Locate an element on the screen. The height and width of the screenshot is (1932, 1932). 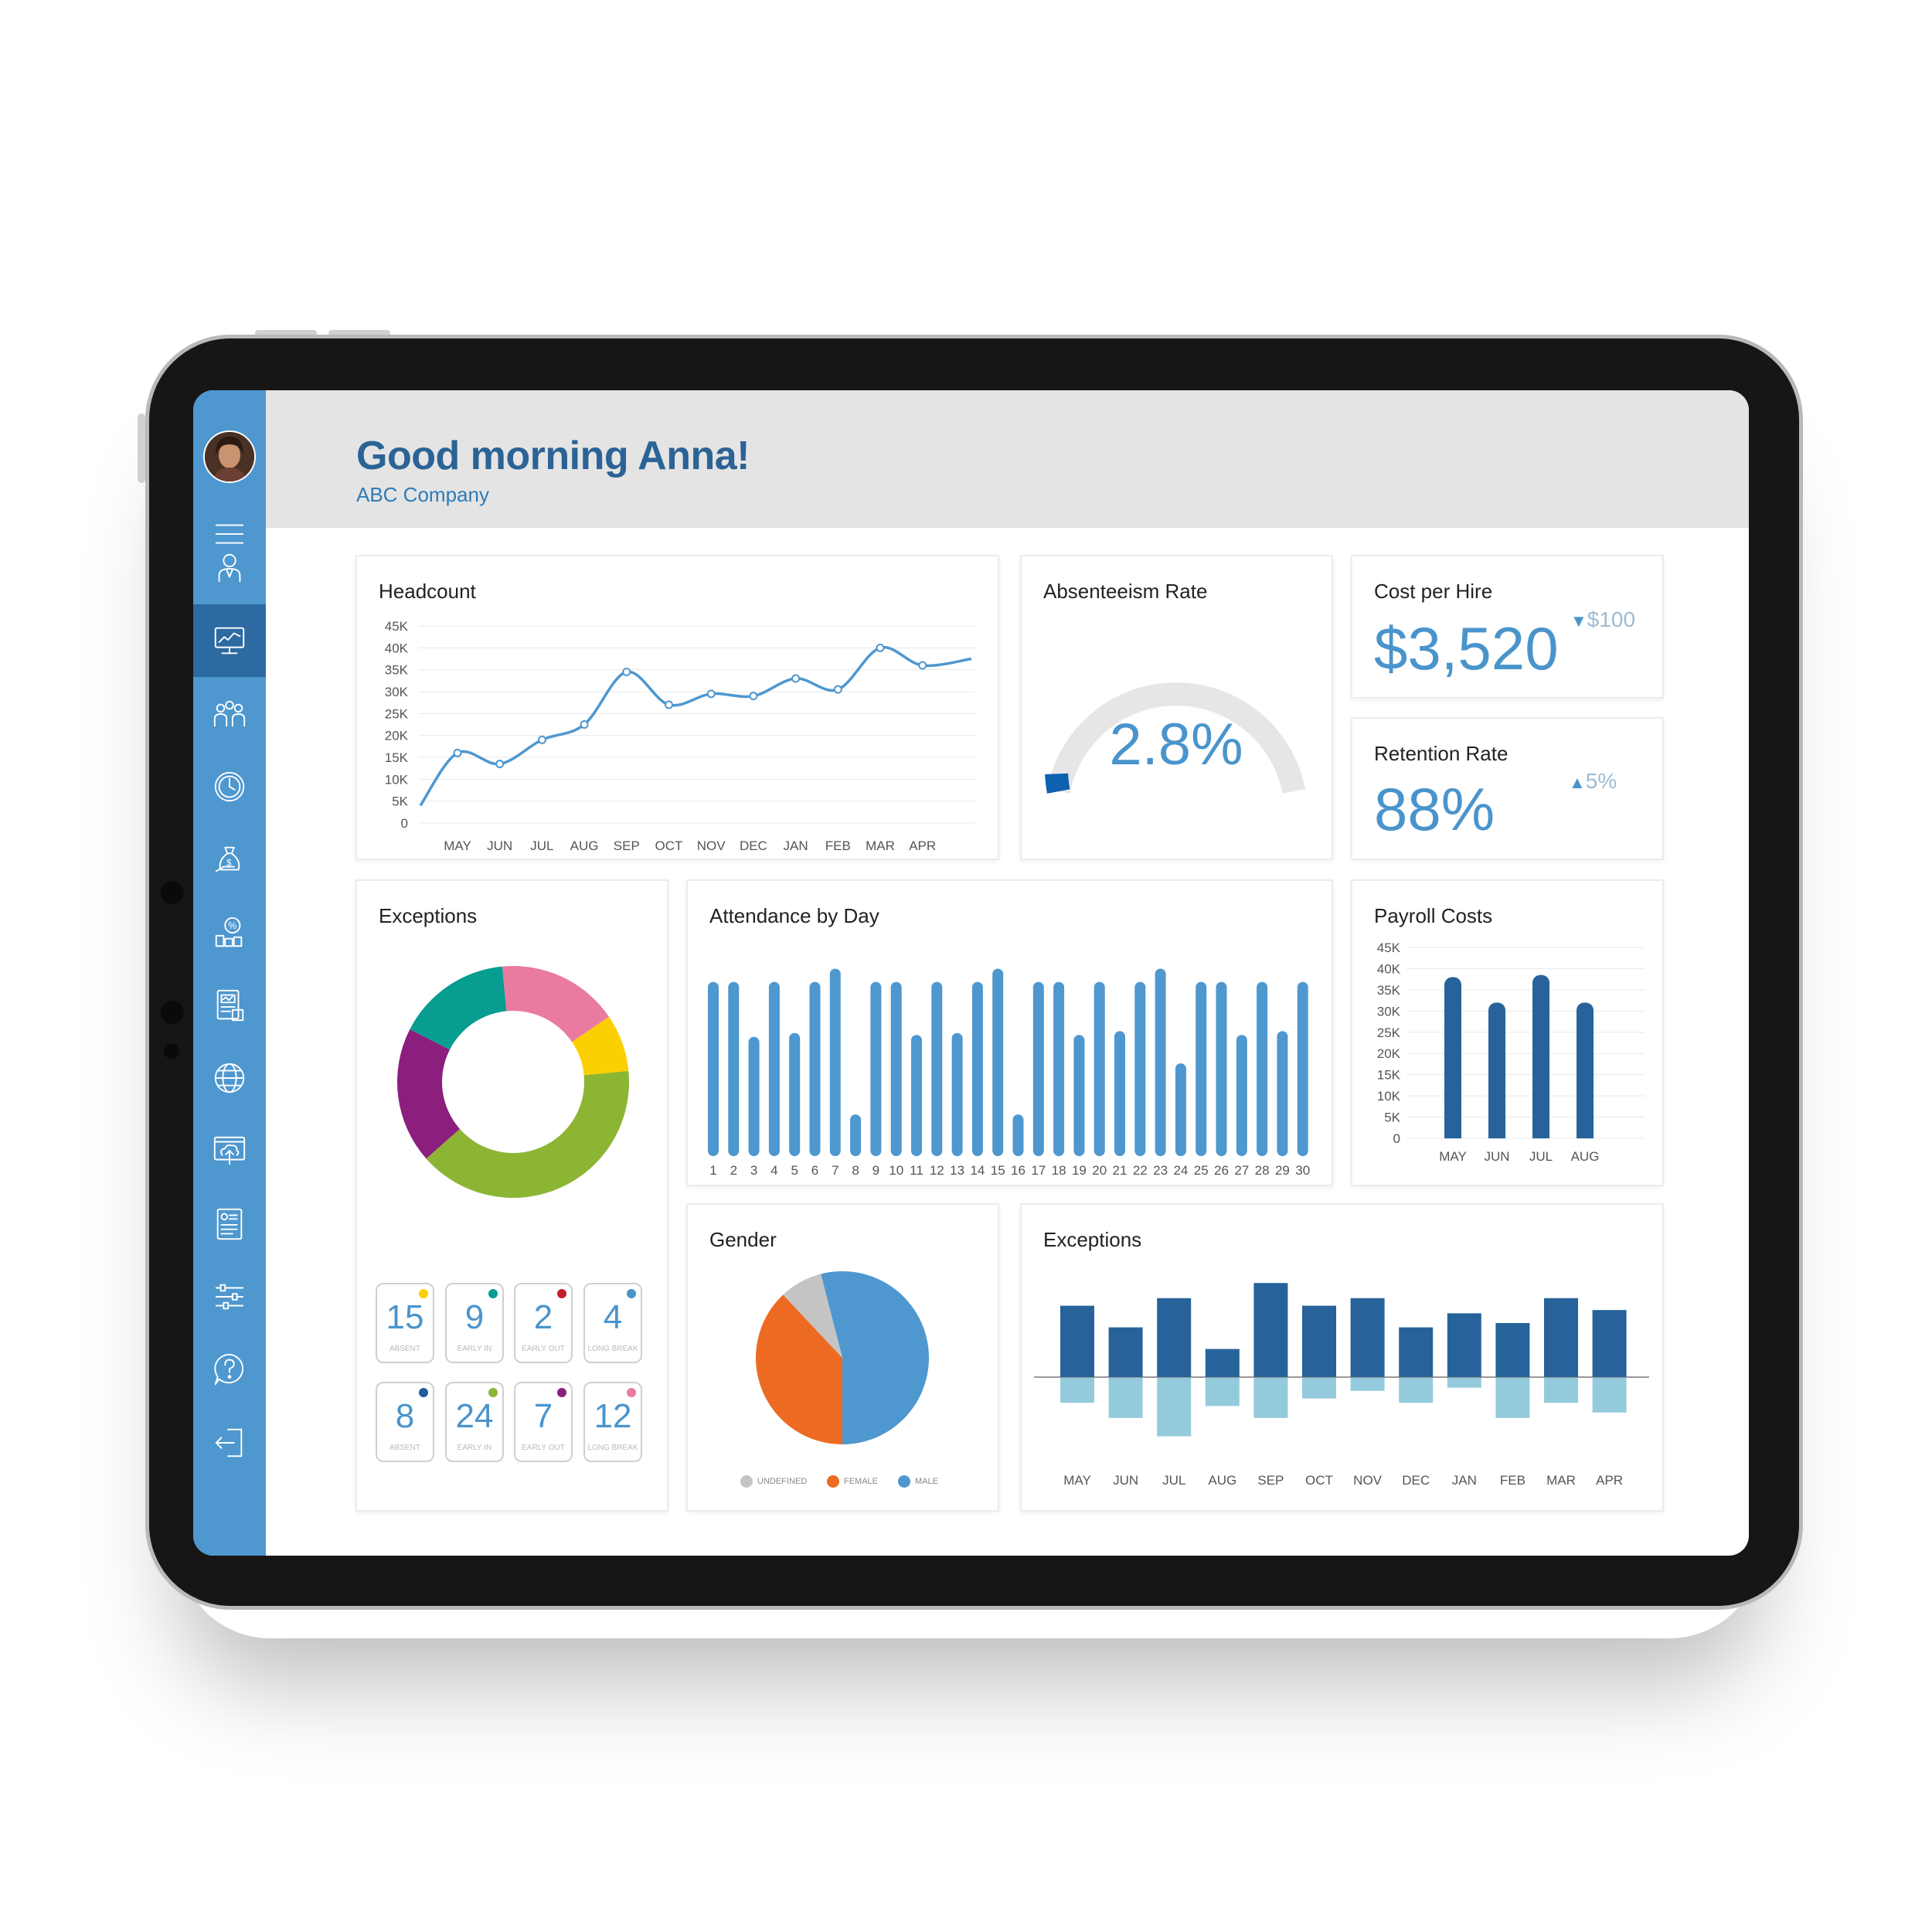
x-tick-label: 27 is located at coordinates (1241, 1170).